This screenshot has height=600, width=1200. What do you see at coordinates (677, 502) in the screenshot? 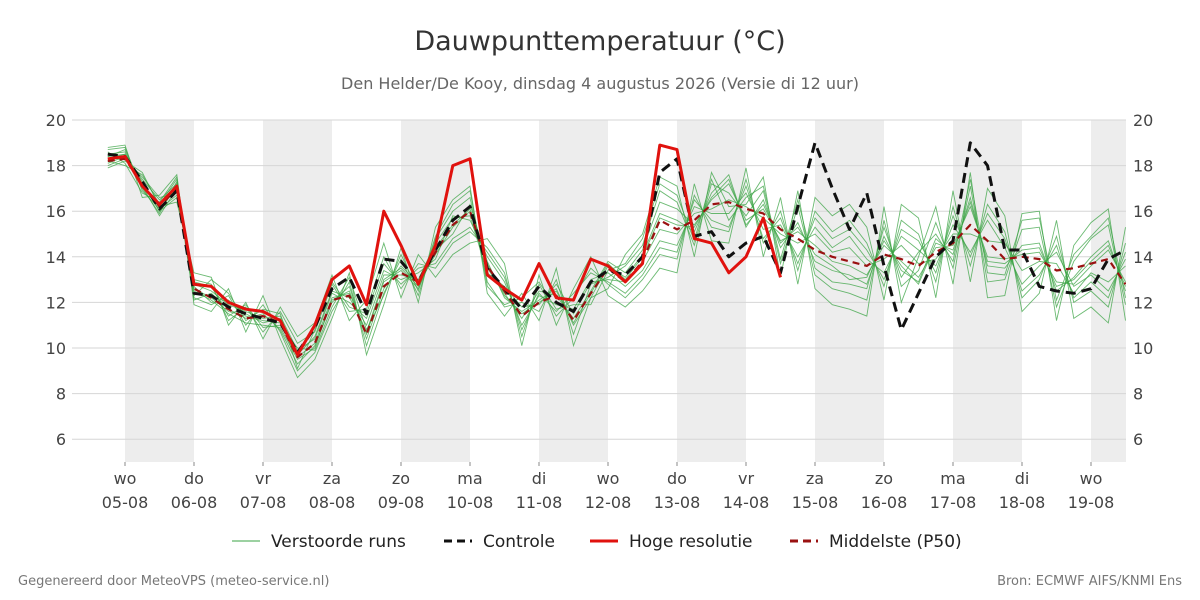
I see `x-tick-date: 13-08` at bounding box center [677, 502].